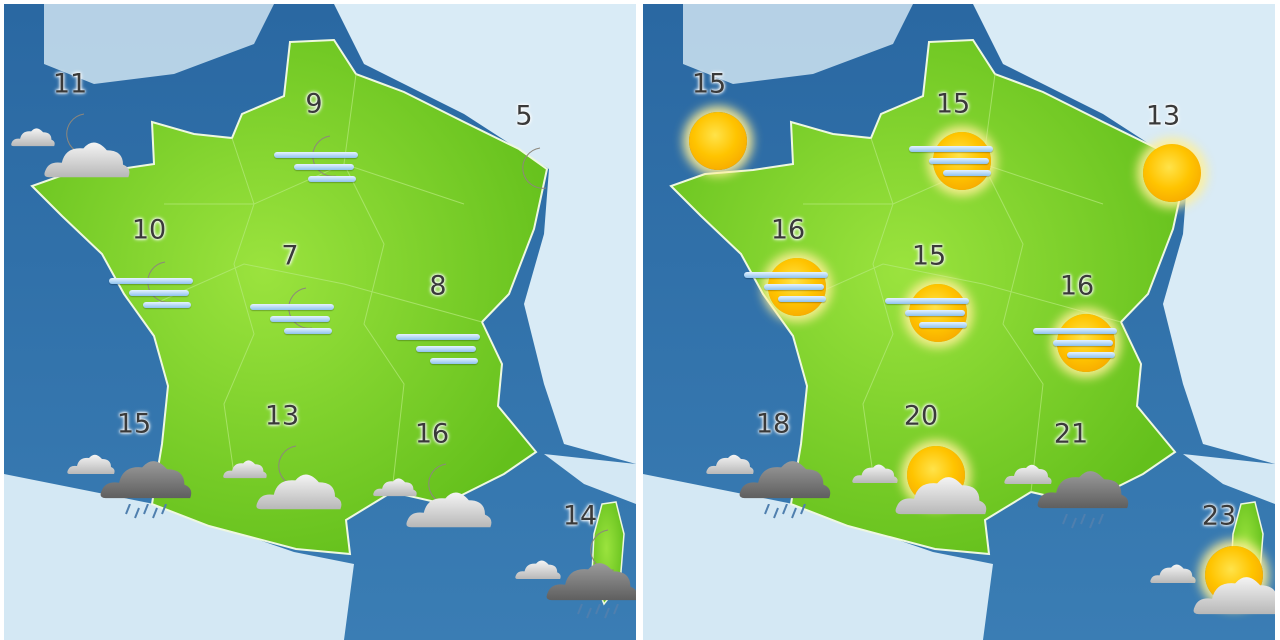 The width and height of the screenshot is (1280, 640). I want to click on weather-station: 8, so click(438, 317).